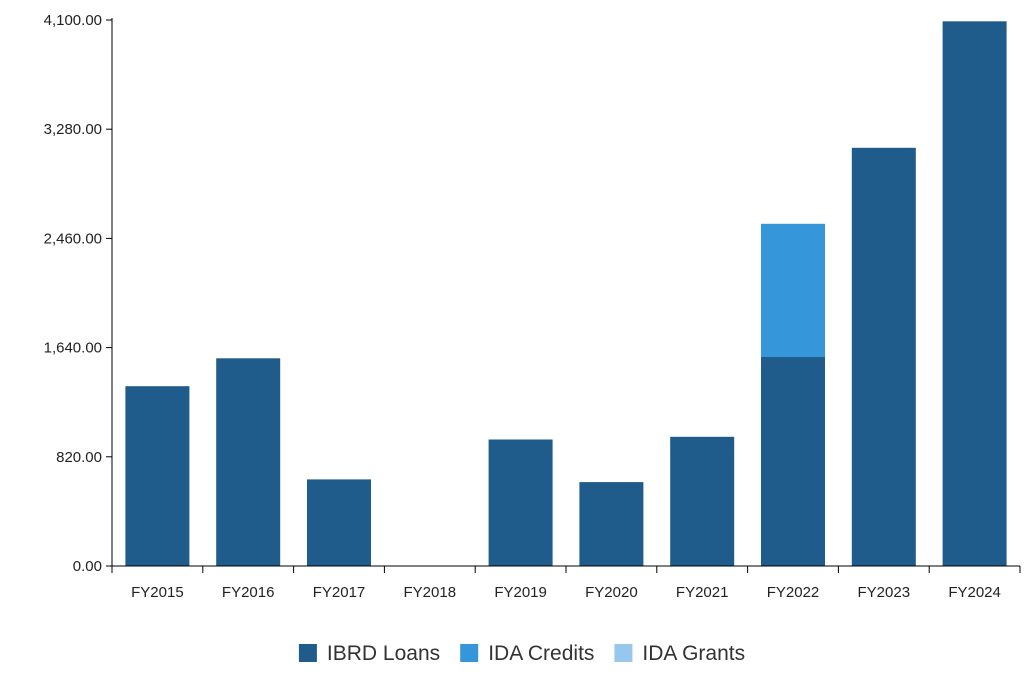  I want to click on y-tick-label: 2,460.00, so click(73, 238).